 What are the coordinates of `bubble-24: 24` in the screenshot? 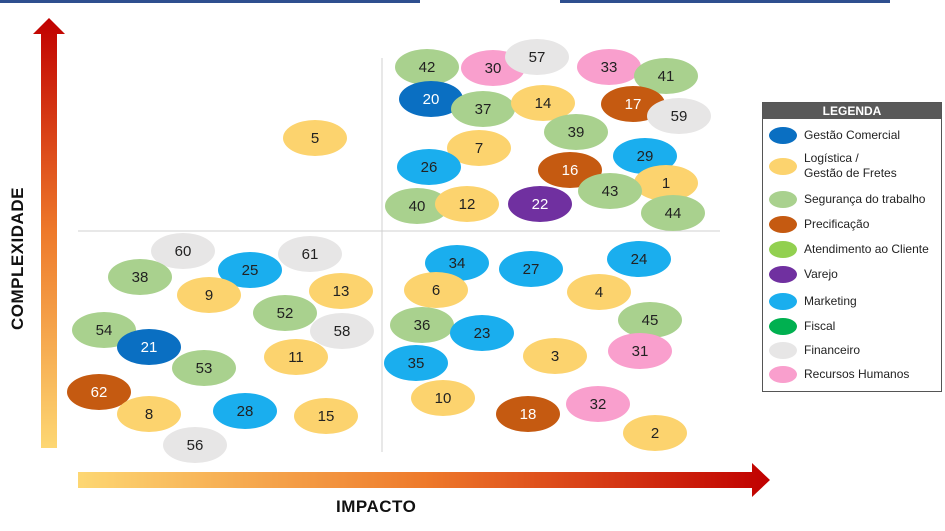 It's located at (639, 259).